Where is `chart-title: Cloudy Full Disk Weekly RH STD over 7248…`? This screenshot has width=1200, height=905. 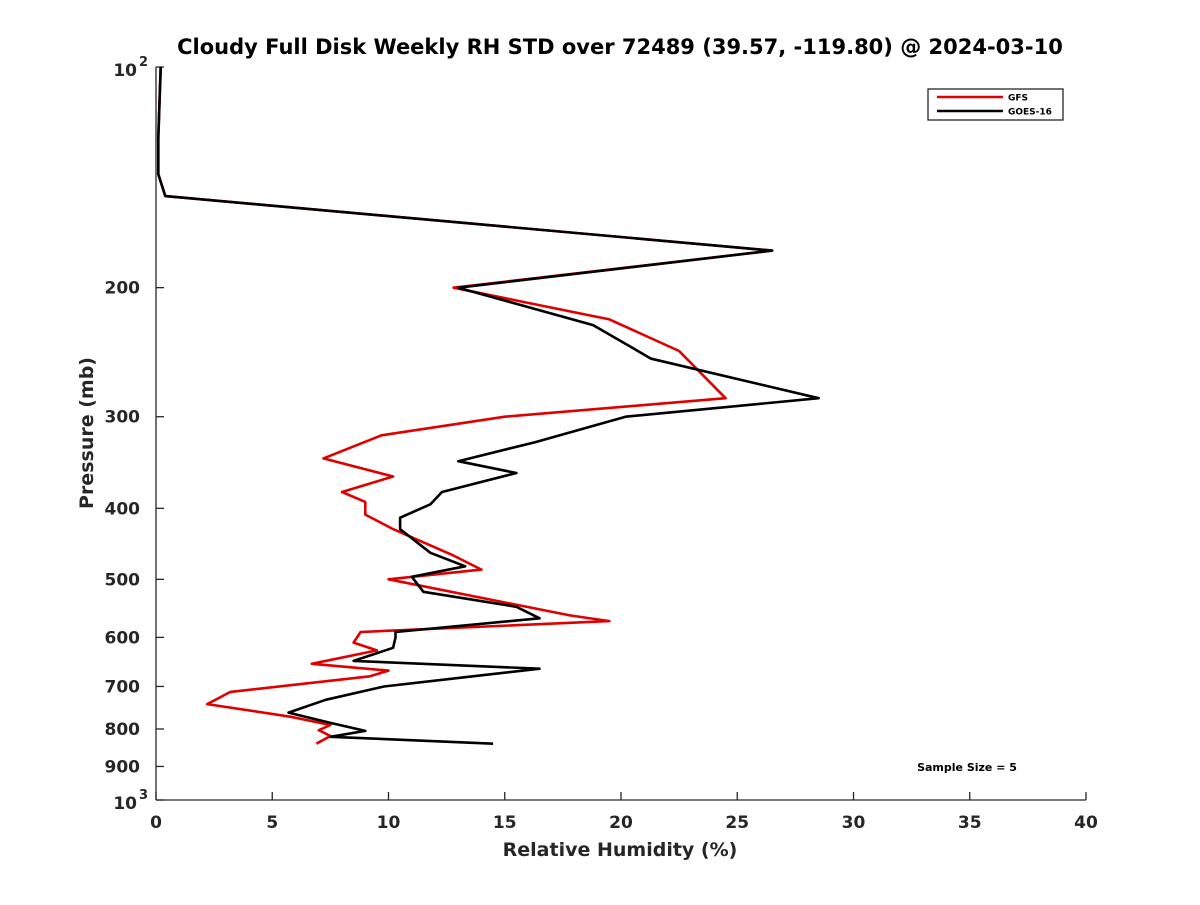
chart-title: Cloudy Full Disk Weekly RH STD over 7248… is located at coordinates (620, 47).